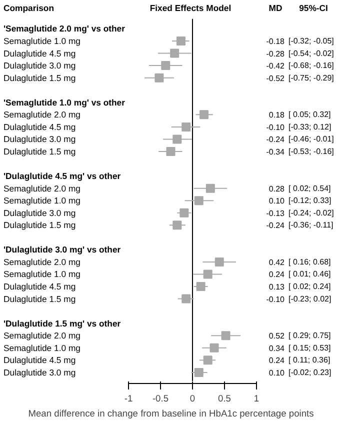 This screenshot has height=423, width=341. Describe the element at coordinates (311, 41) in the screenshot. I see `text: [-0.32; -0.05]` at that location.